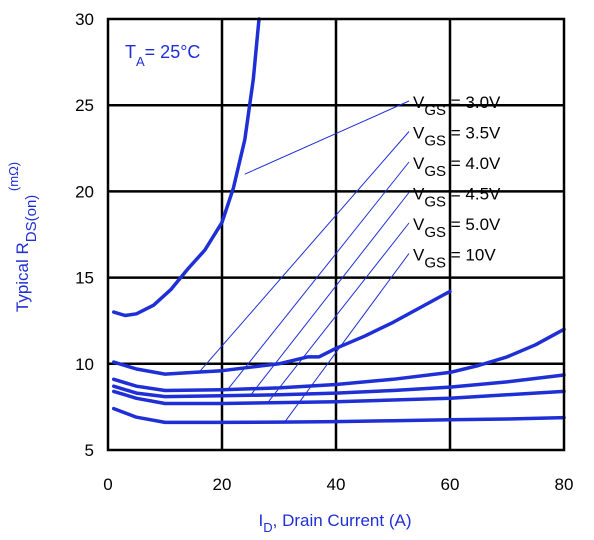  Describe the element at coordinates (84, 19) in the screenshot. I see `y-tick-label: 30` at that location.